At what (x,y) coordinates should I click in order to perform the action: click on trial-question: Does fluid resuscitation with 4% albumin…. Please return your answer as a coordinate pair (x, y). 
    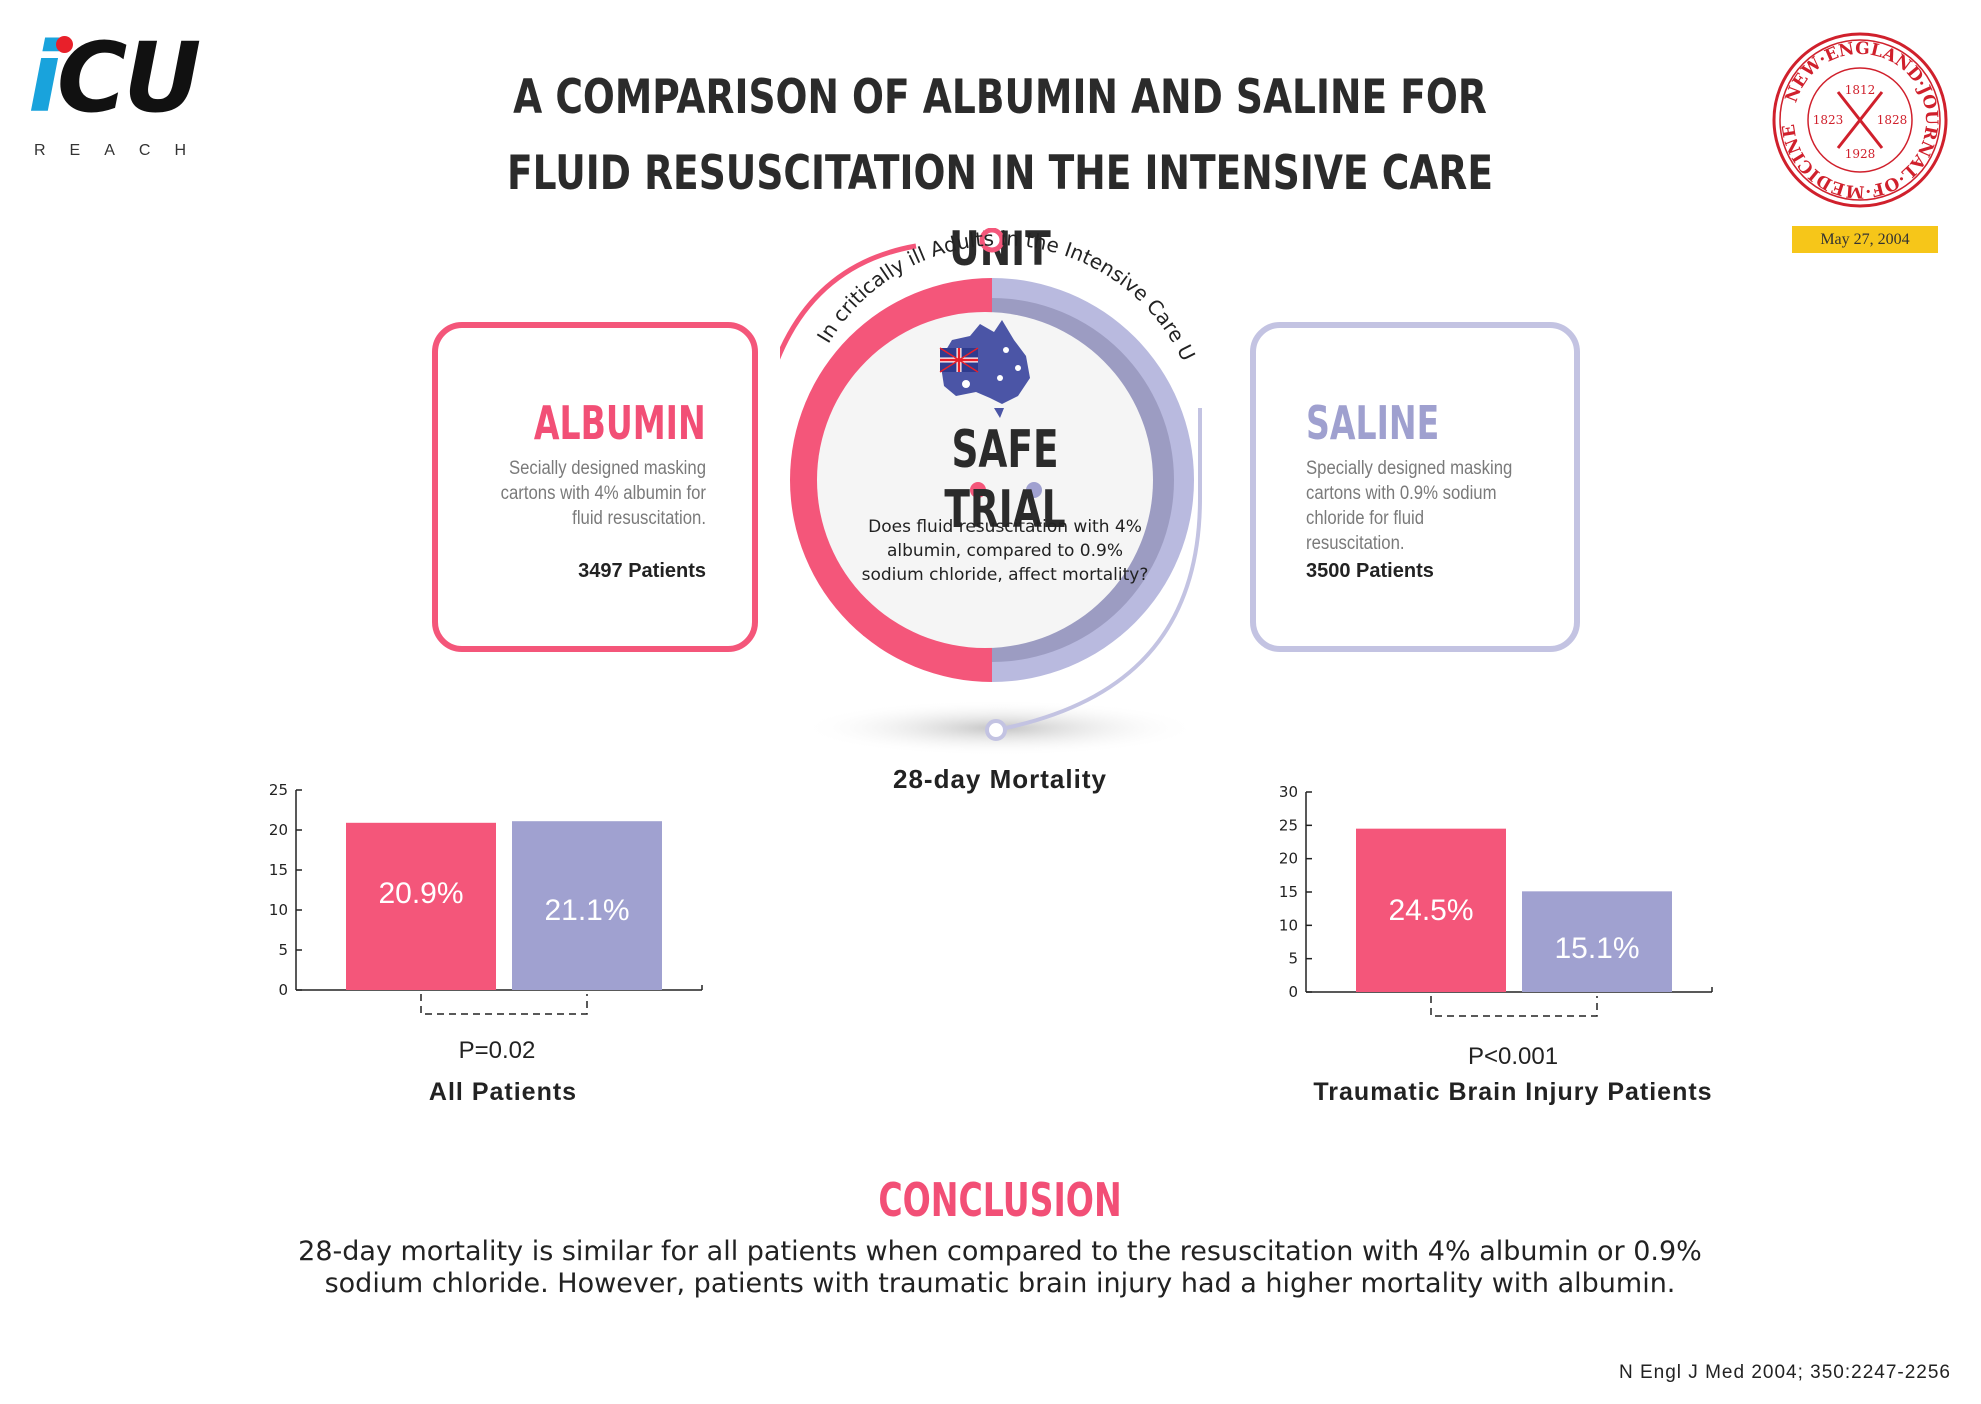
    Looking at the image, I should click on (1005, 551).